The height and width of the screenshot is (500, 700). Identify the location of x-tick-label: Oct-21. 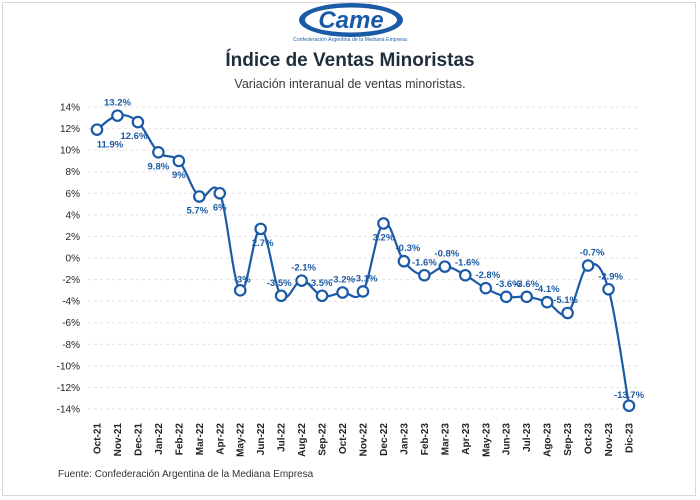
(98, 439).